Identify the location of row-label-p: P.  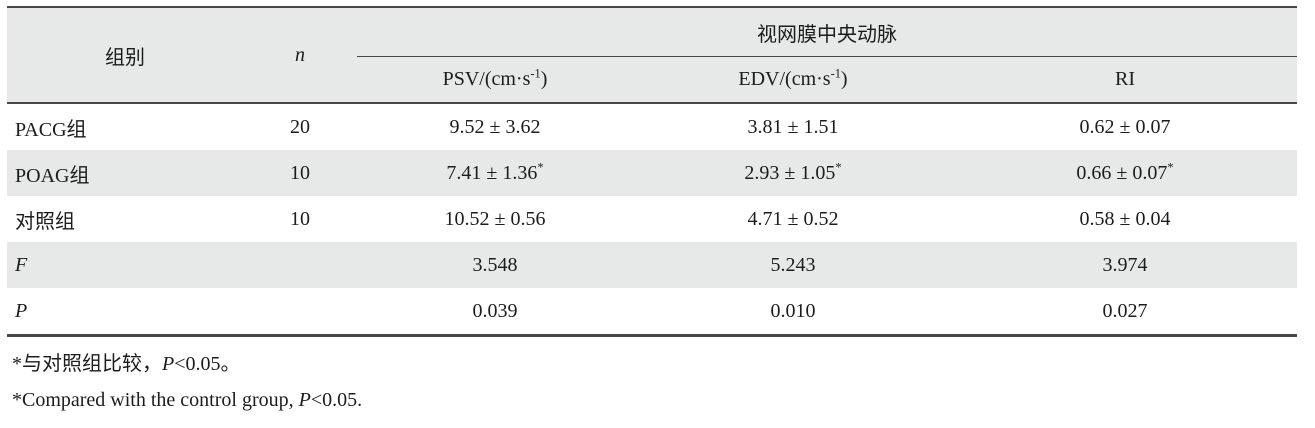
(125, 312).